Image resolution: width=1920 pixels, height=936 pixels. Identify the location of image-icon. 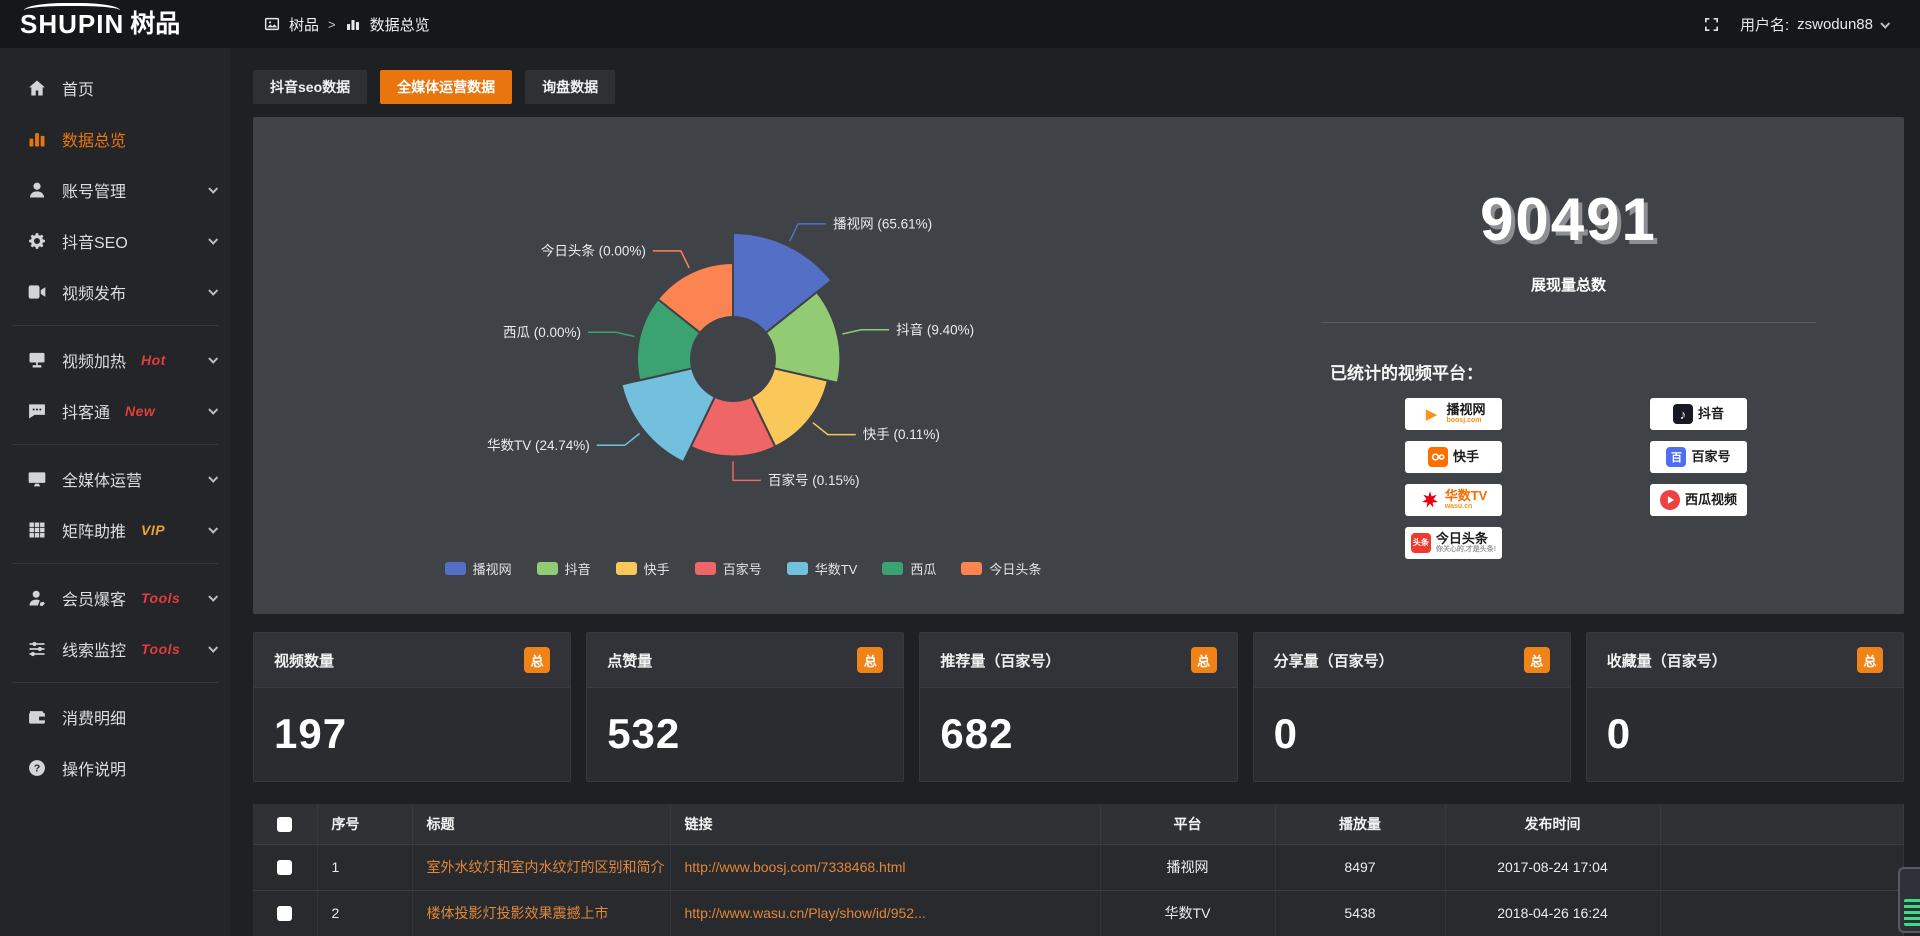
(272, 24).